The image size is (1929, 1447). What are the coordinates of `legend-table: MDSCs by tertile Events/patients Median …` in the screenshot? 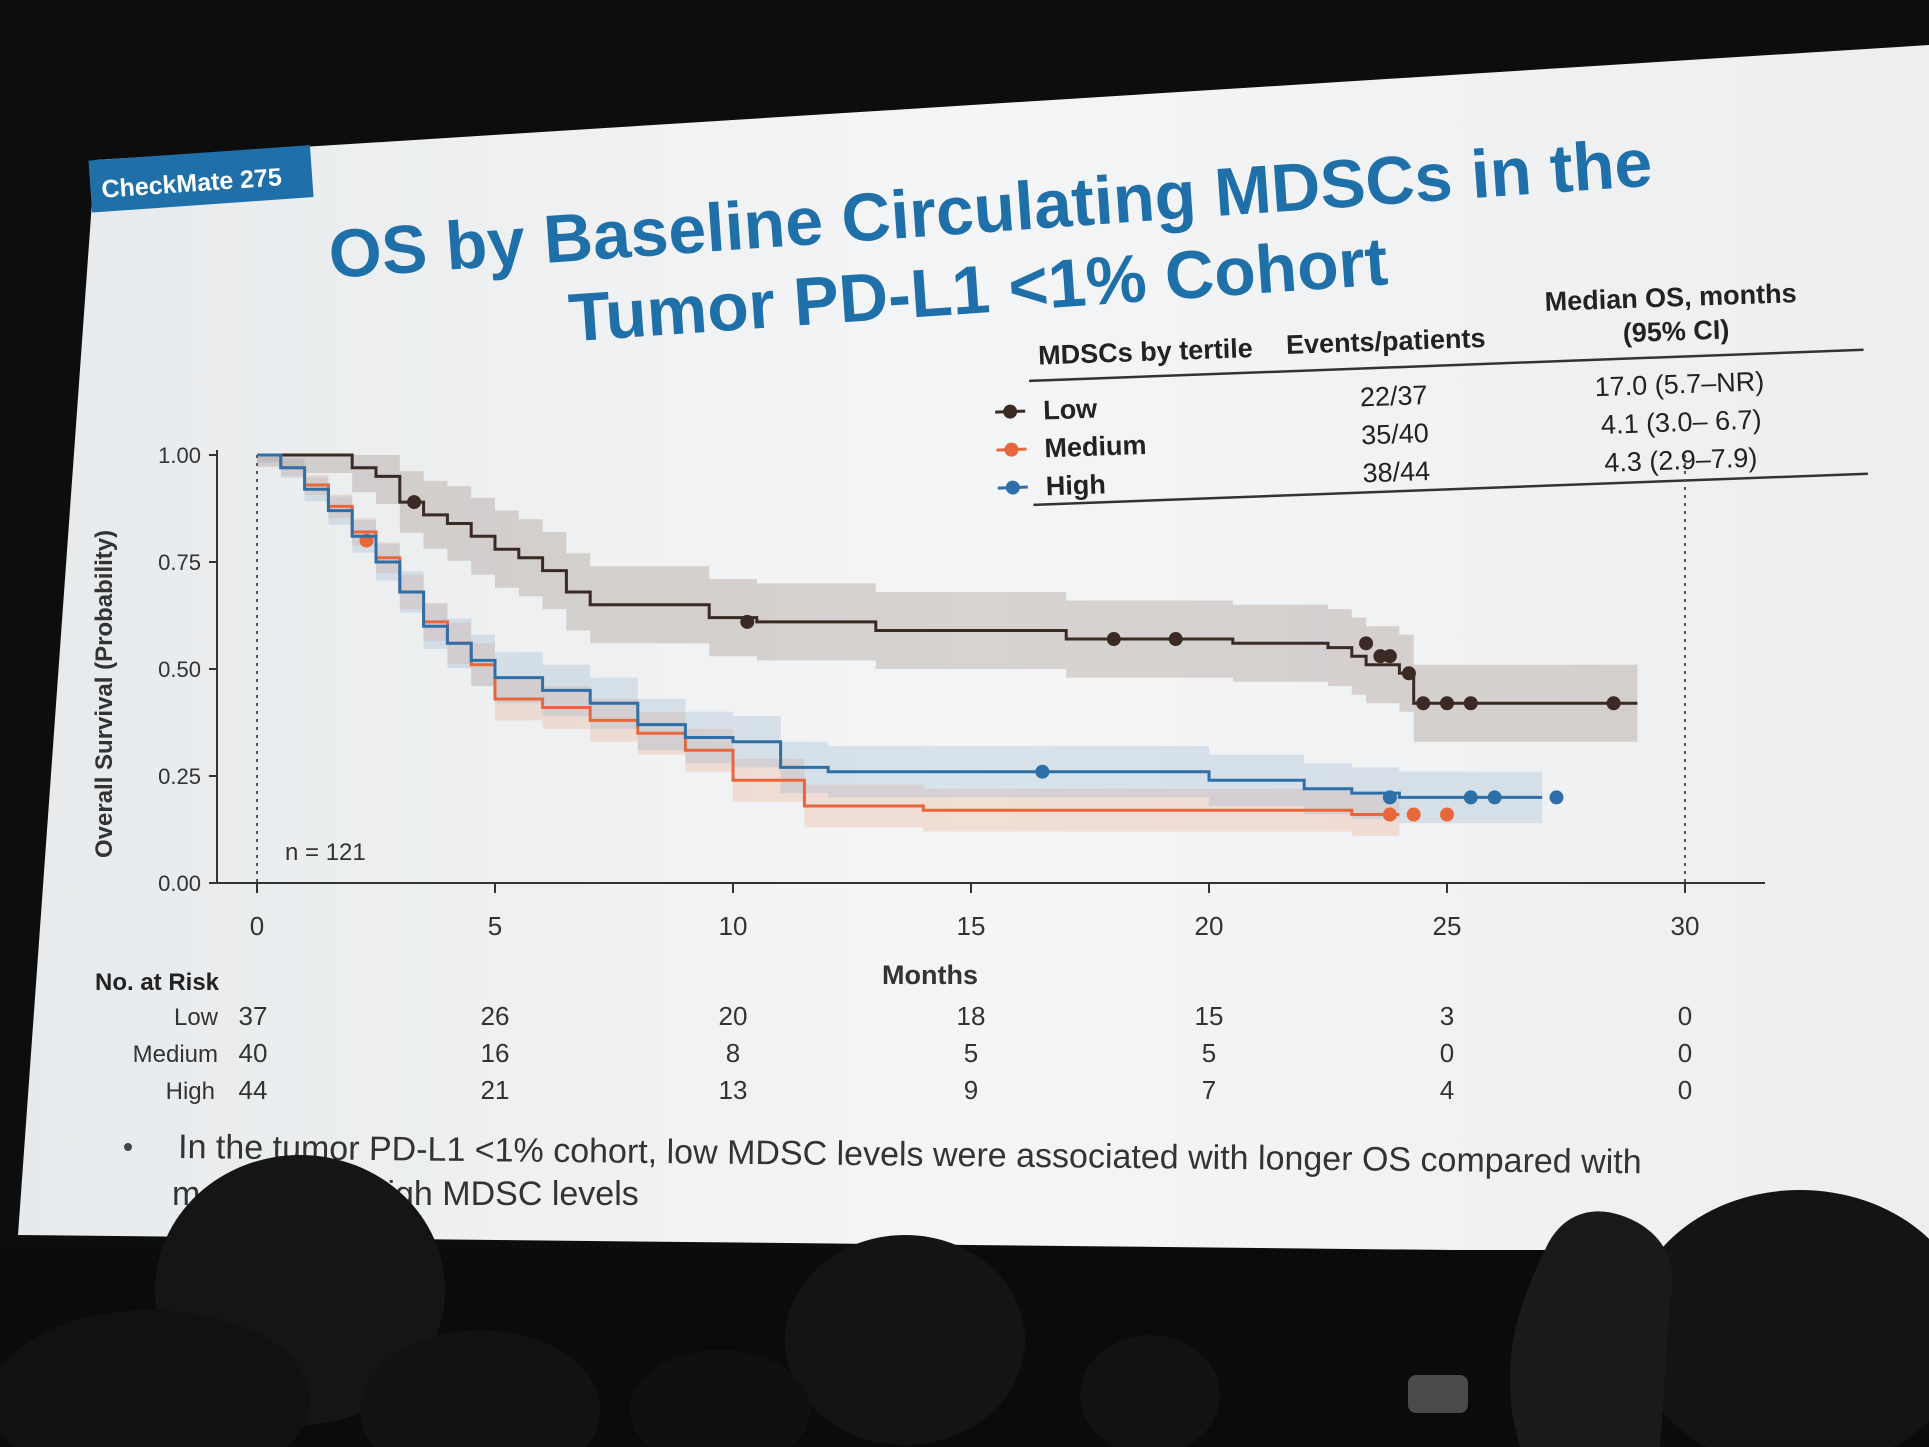 It's located at (1431, 392).